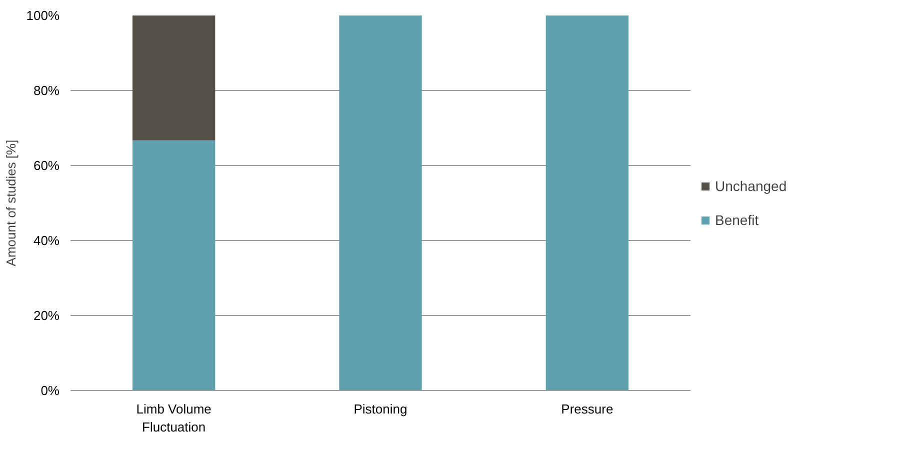  What do you see at coordinates (751, 186) in the screenshot?
I see `legend-label: Unchanged` at bounding box center [751, 186].